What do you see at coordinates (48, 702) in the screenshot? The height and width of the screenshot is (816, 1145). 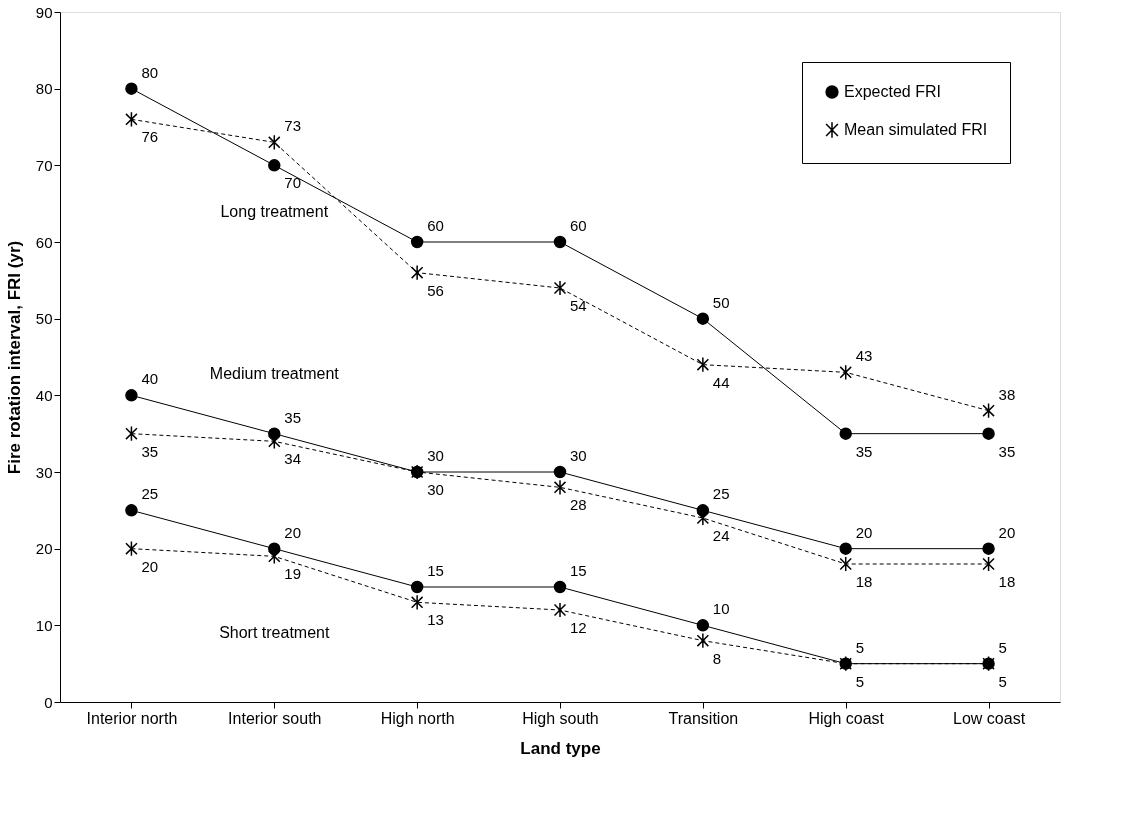 I see `y-tick-label: 0` at bounding box center [48, 702].